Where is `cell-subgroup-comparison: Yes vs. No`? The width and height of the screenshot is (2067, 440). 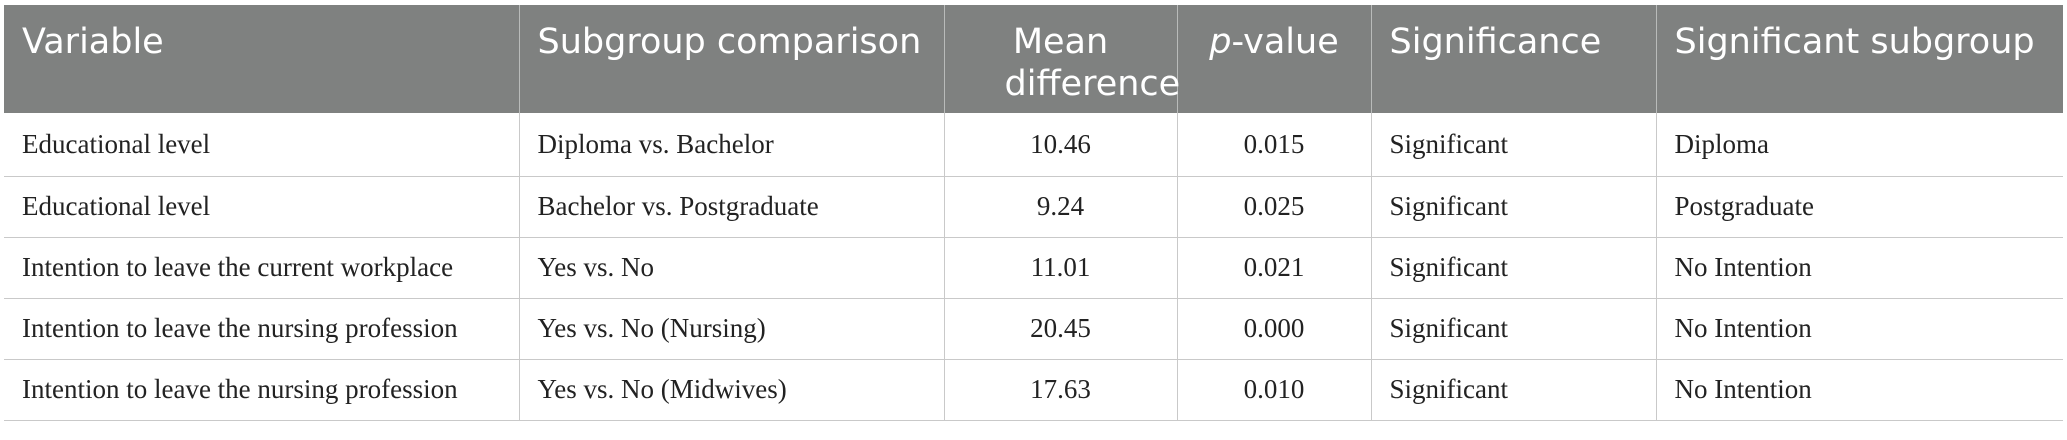
cell-subgroup-comparison: Yes vs. No is located at coordinates (731, 268).